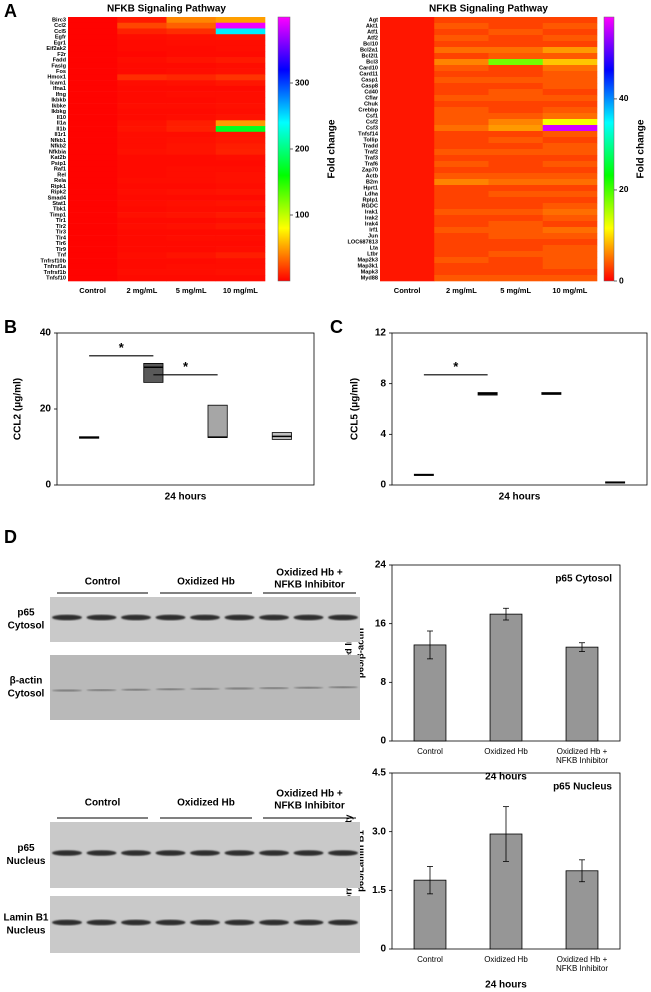 Image resolution: width=651 pixels, height=992 pixels. What do you see at coordinates (61, 129) in the screenshot?
I see `row-label: Il1b` at bounding box center [61, 129].